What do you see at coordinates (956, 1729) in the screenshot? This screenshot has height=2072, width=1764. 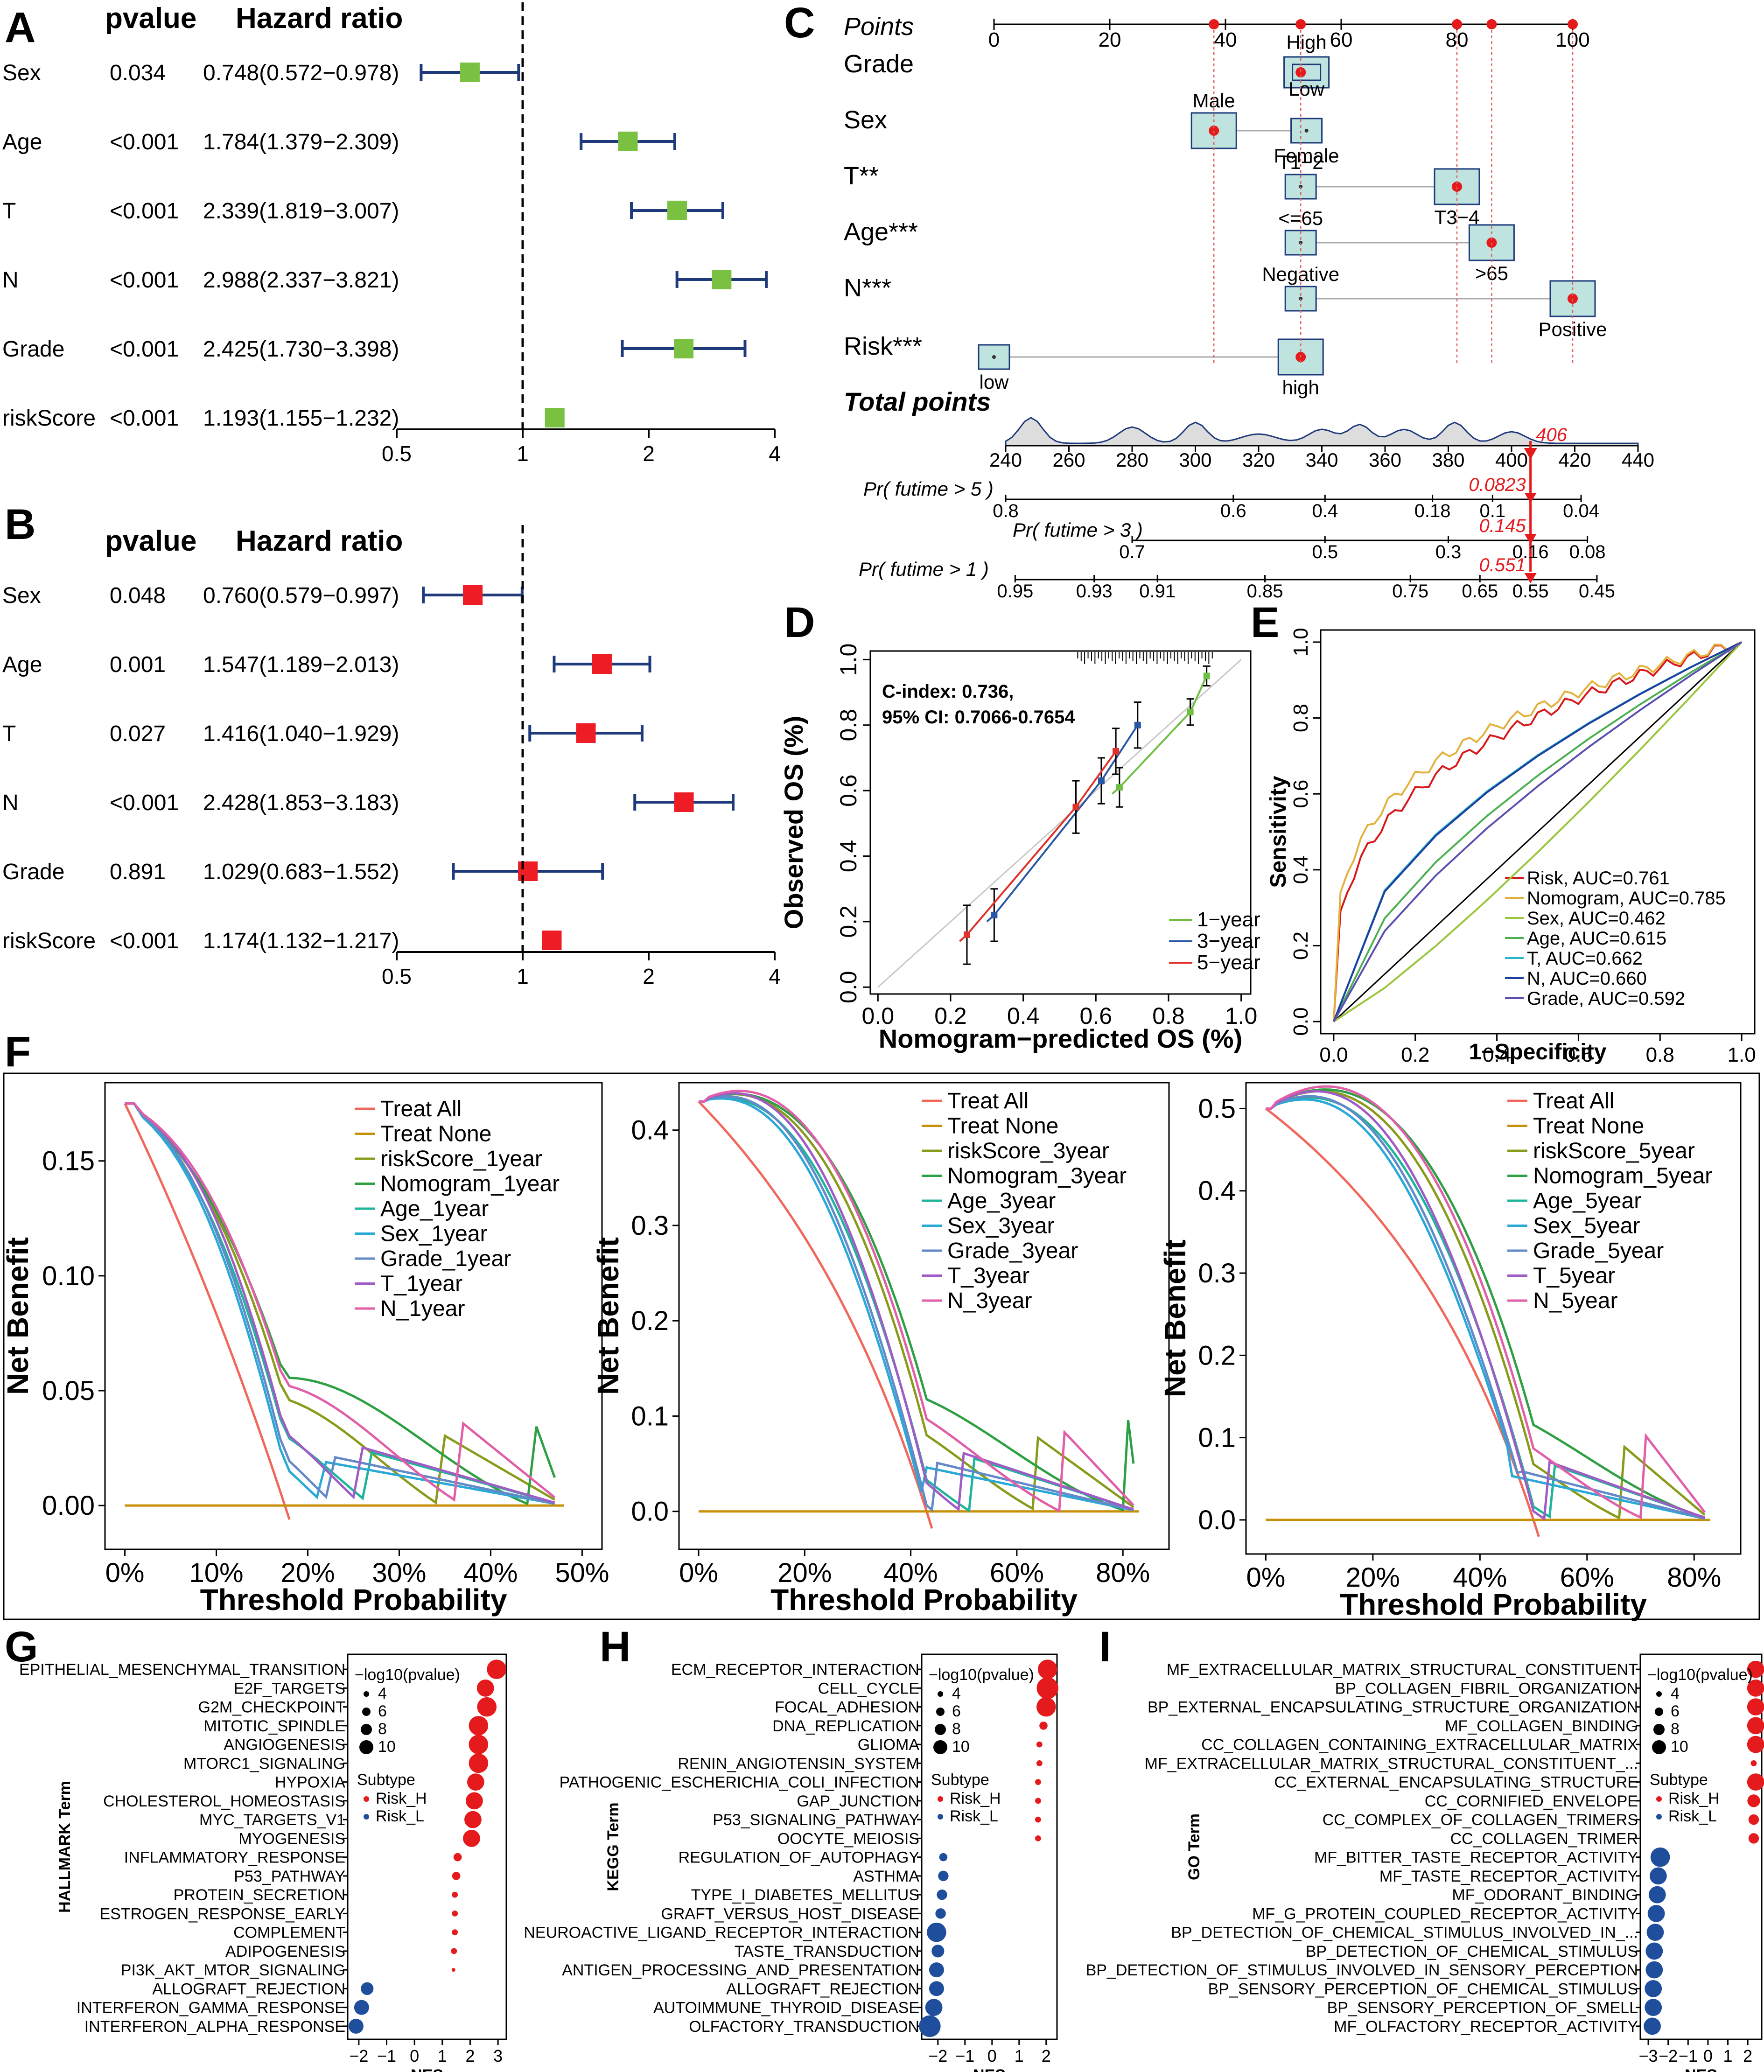 I see `gsea-size-legend-label: 8` at bounding box center [956, 1729].